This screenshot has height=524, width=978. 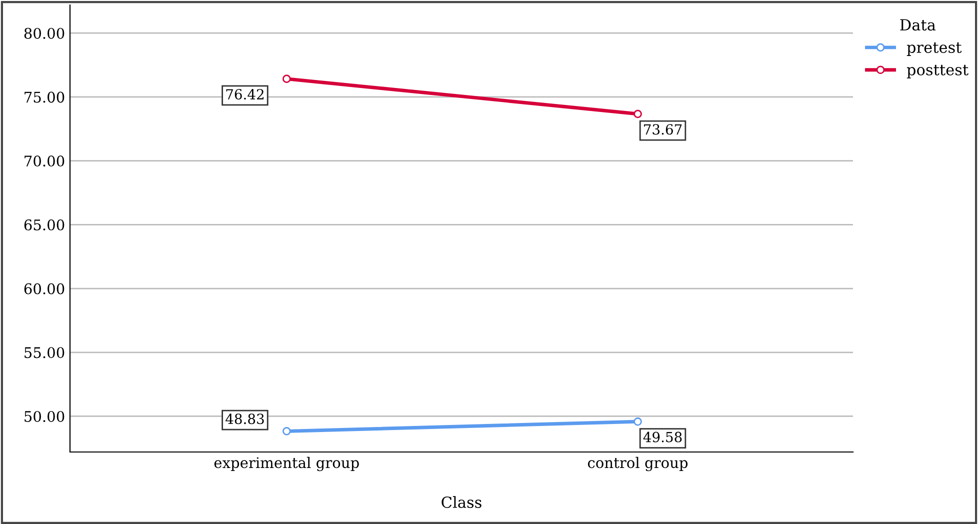 What do you see at coordinates (44, 97) in the screenshot?
I see `y-tick-label: 75.00` at bounding box center [44, 97].